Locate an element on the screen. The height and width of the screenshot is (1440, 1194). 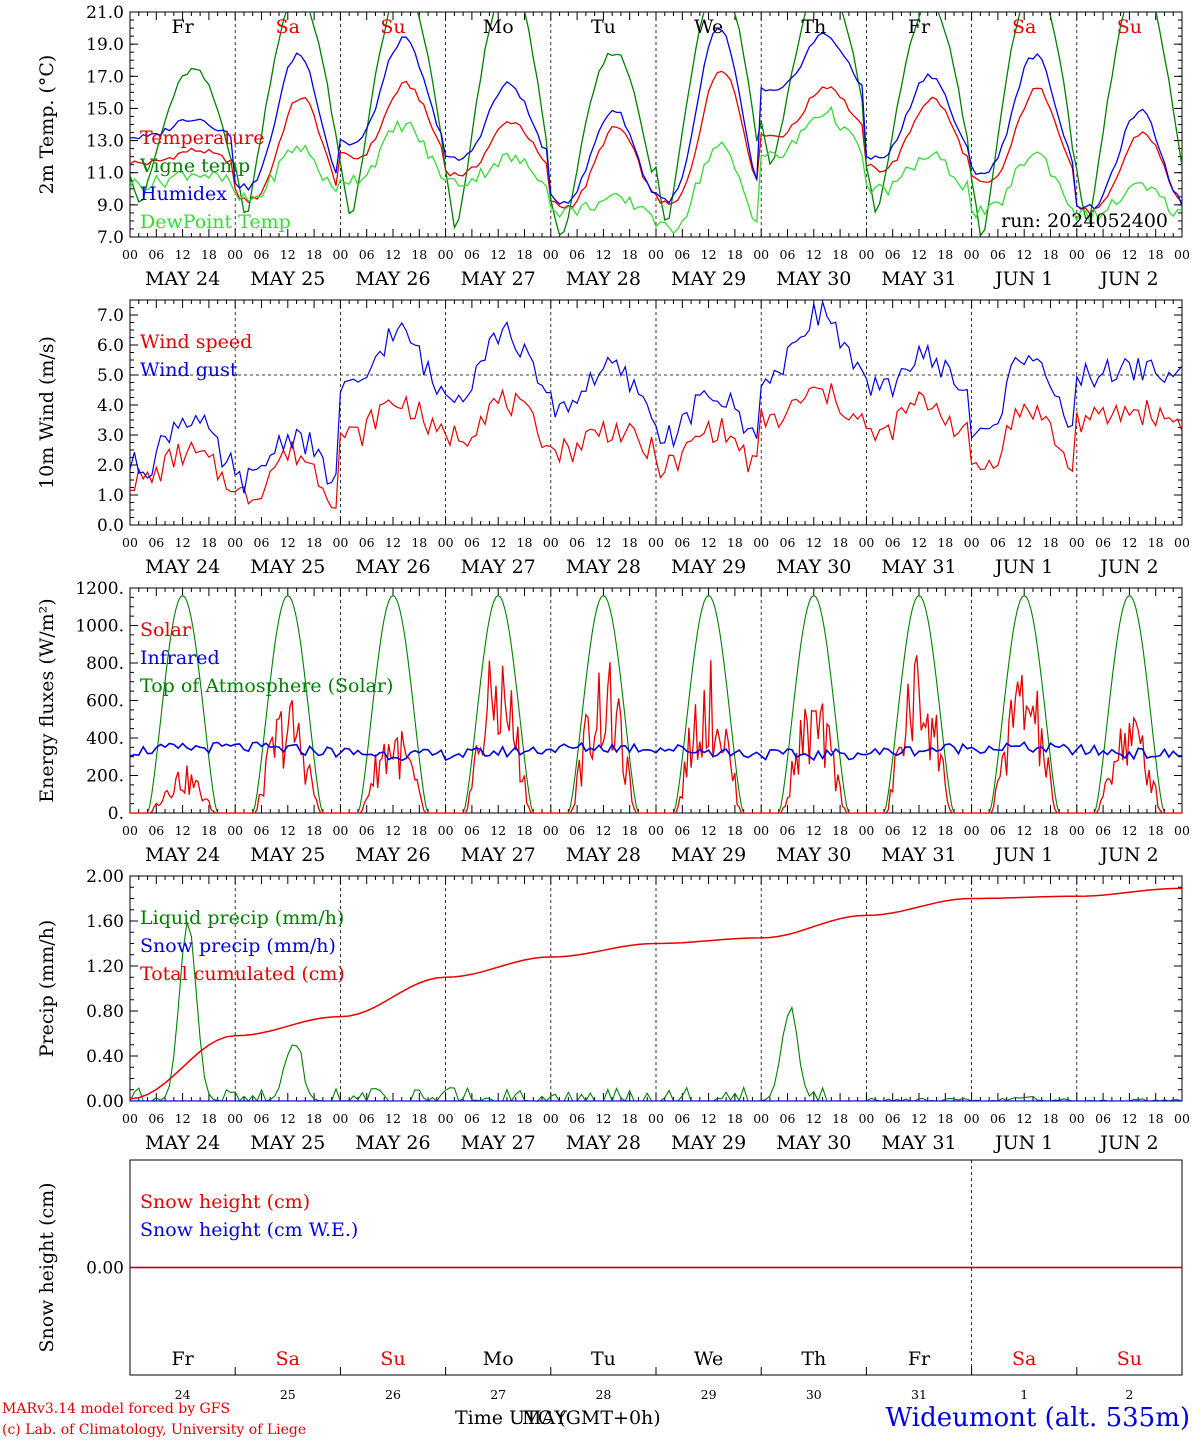
y-tick-label: 800. is located at coordinates (105, 664).